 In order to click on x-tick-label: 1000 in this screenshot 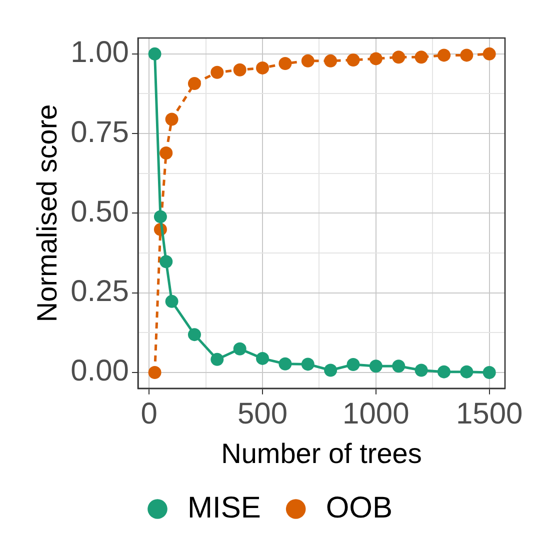, I will do `click(376, 414)`.